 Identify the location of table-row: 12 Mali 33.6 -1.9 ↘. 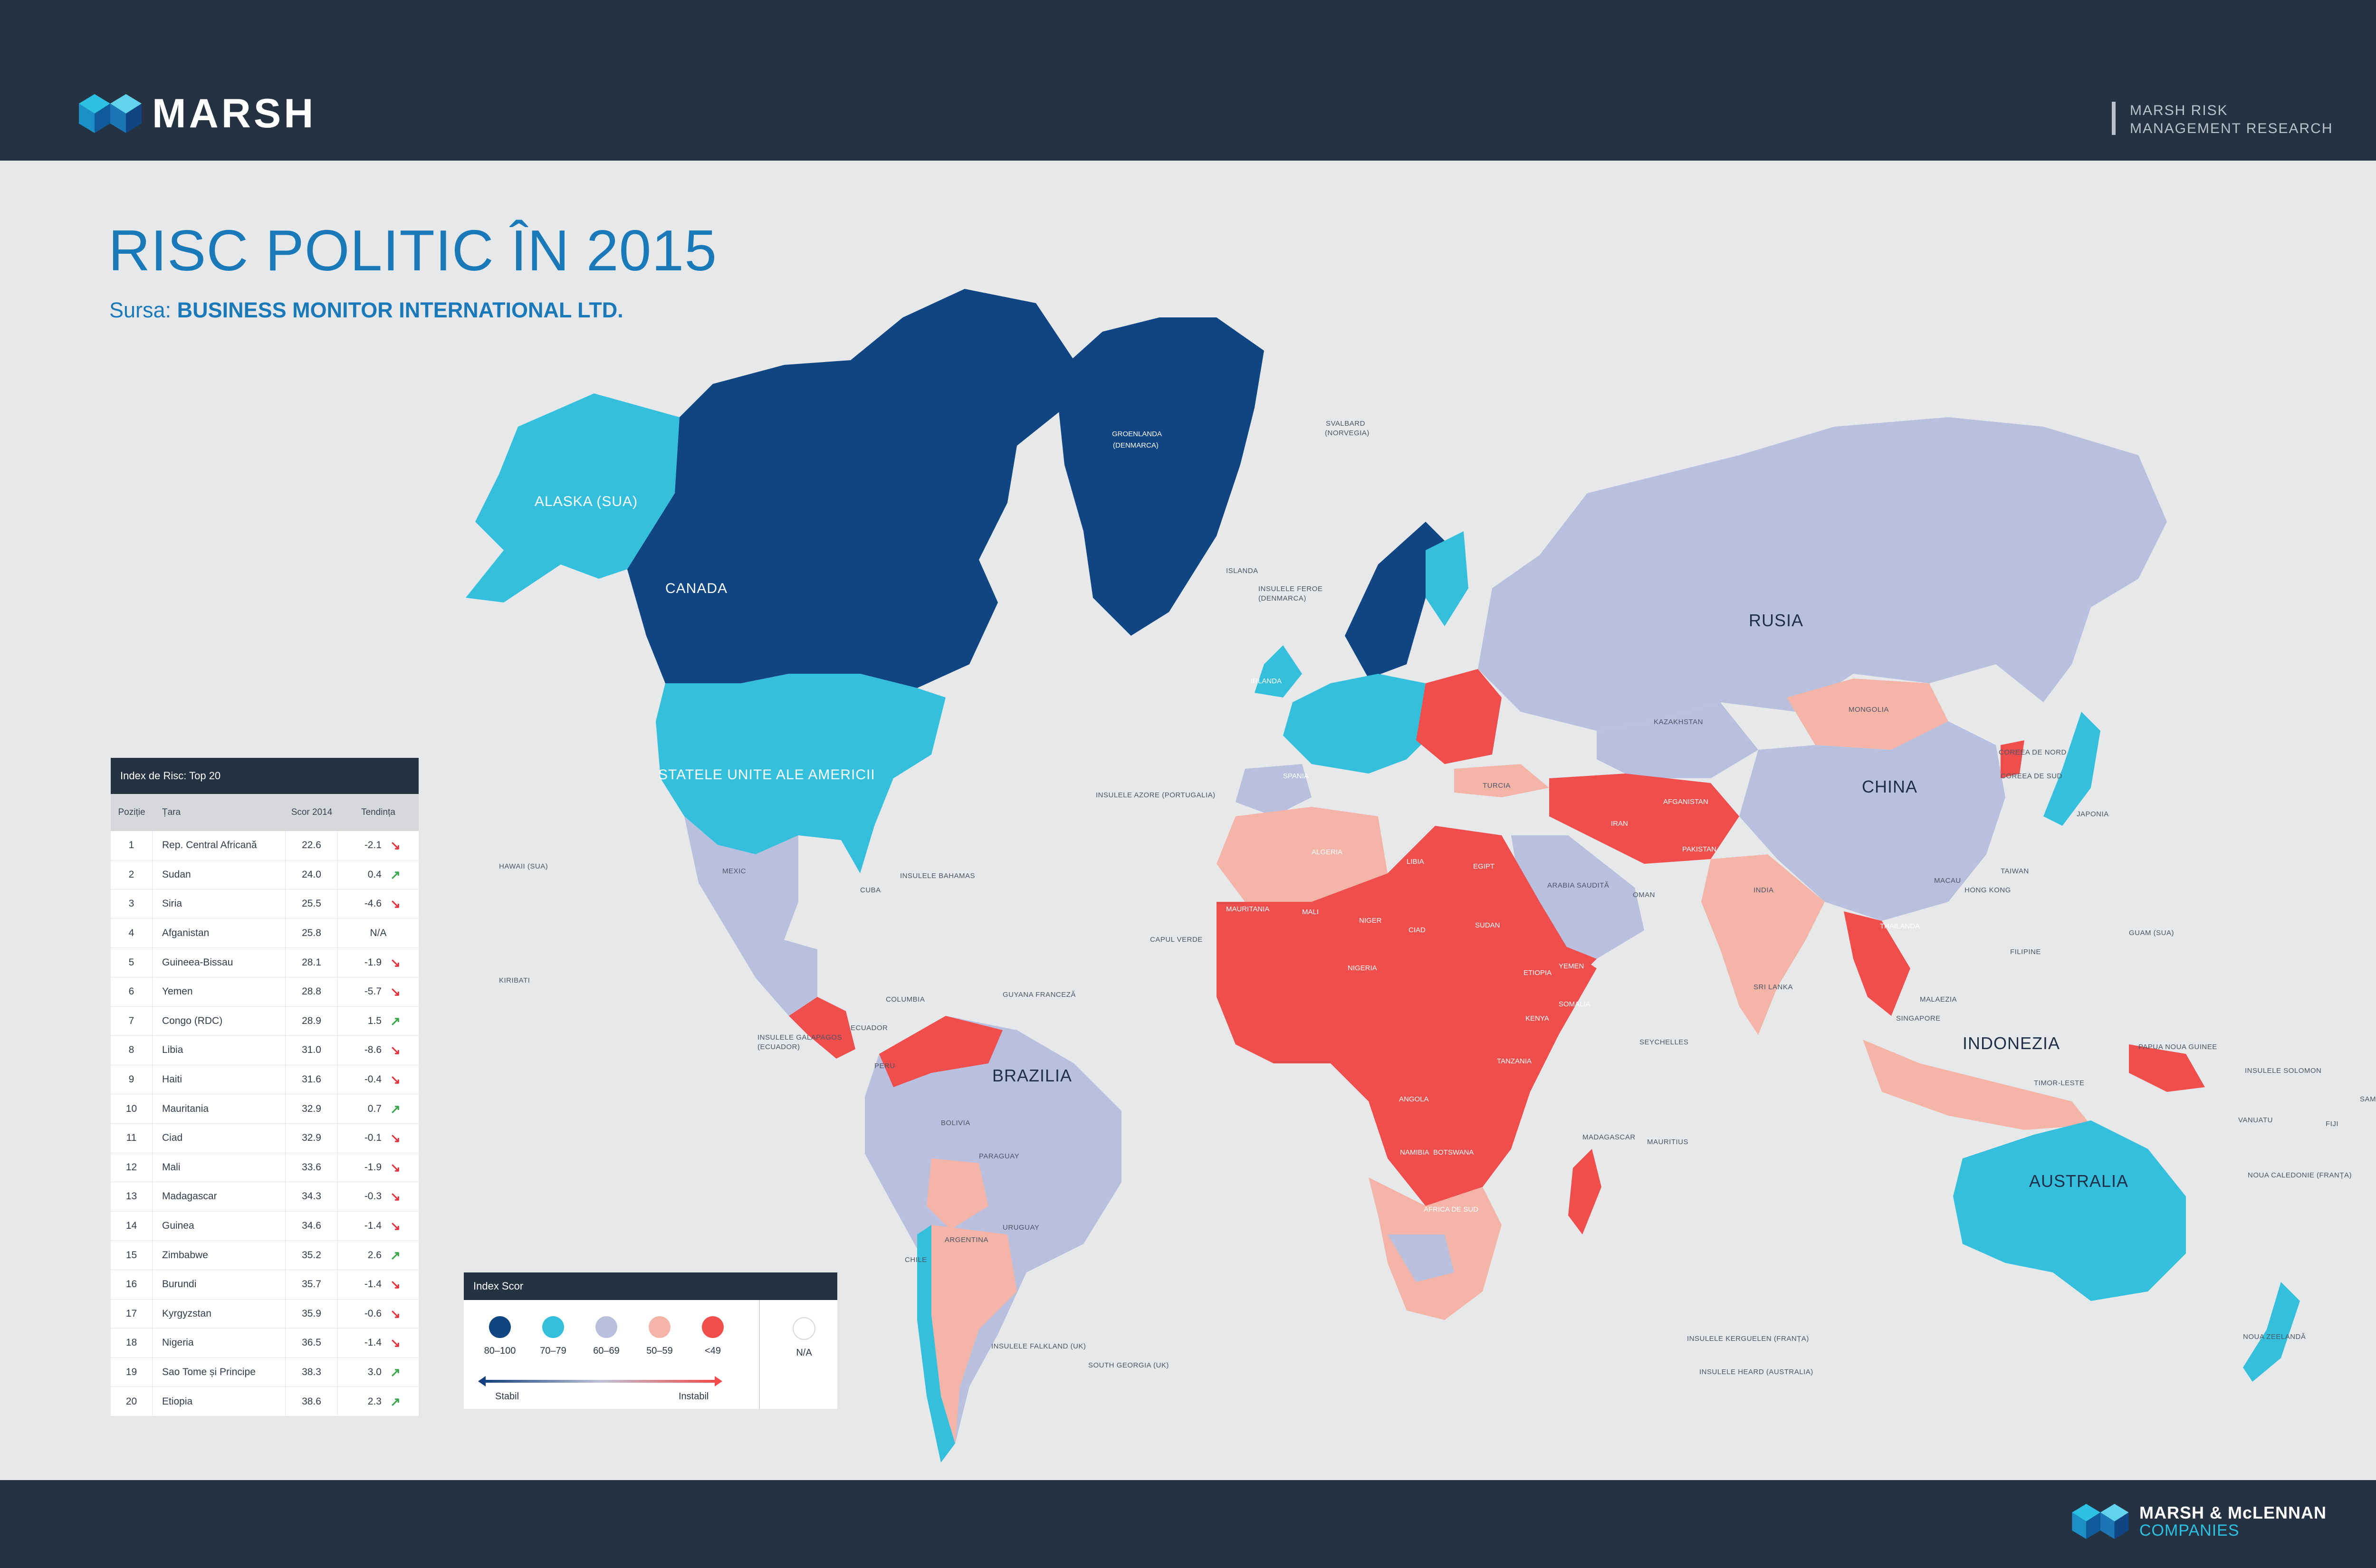
(265, 1168).